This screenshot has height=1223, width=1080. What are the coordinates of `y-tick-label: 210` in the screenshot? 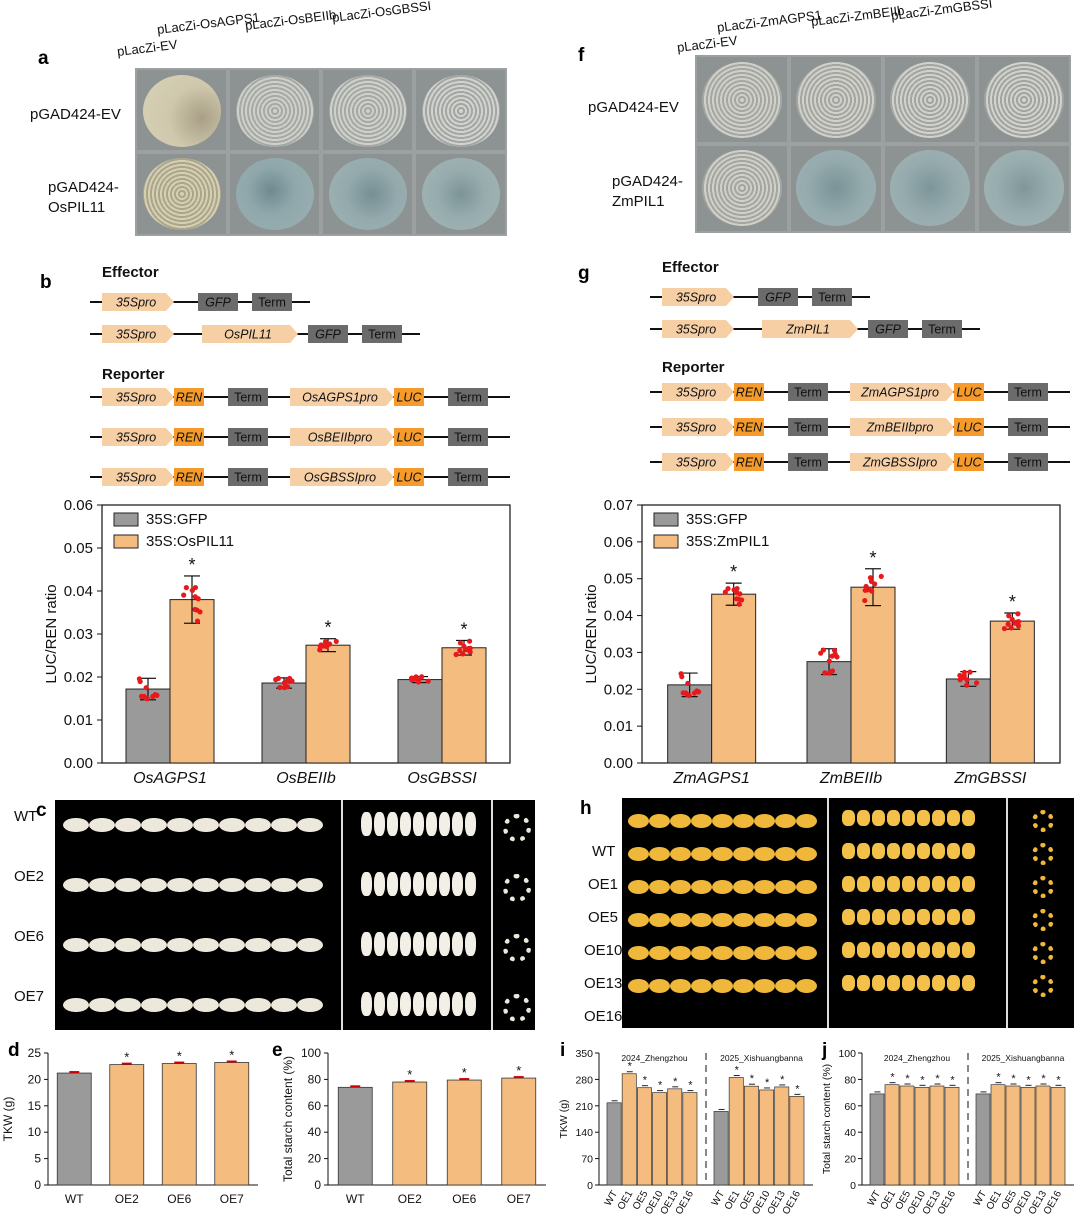 It's located at (584, 1107).